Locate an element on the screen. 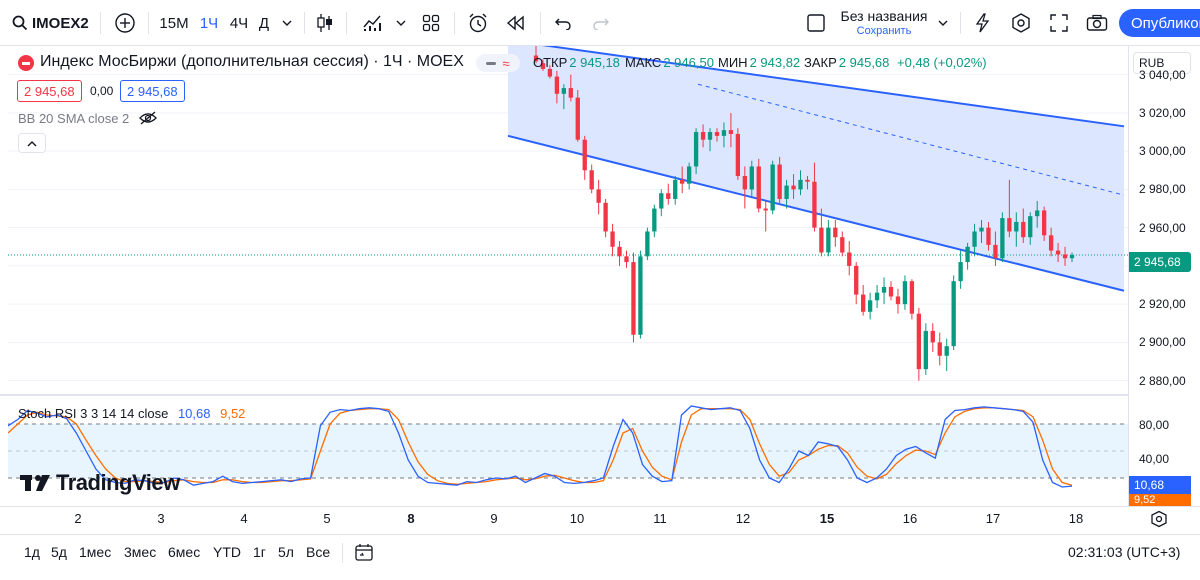 This screenshot has height=580, width=1200. interval-15m: 15М is located at coordinates (174, 23).